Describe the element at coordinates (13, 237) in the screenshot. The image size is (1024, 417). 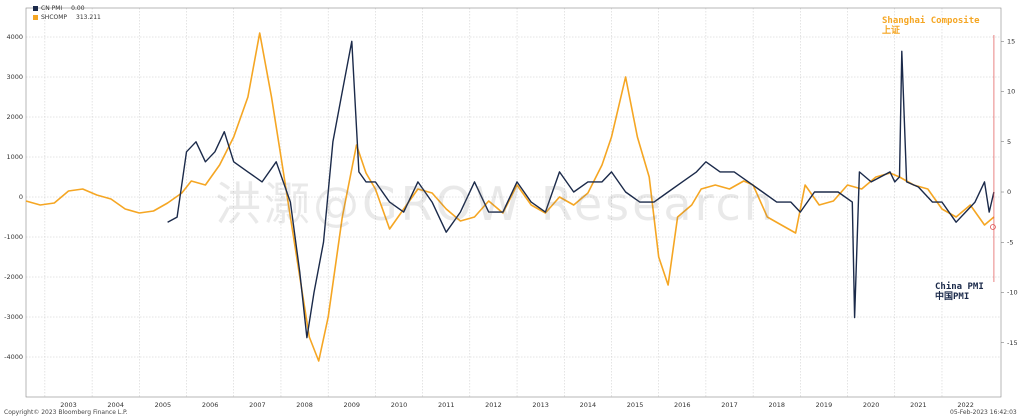
I see `left-tick-label: -1000` at that location.